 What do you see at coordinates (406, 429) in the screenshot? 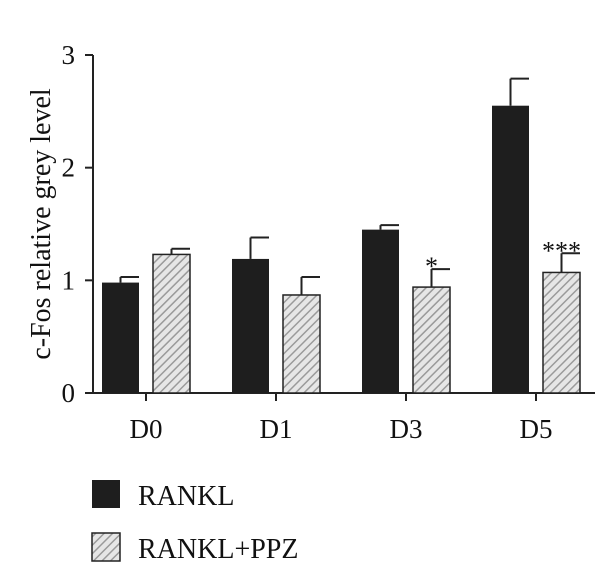
I see `x-tick-label-d3: D3` at bounding box center [406, 429].